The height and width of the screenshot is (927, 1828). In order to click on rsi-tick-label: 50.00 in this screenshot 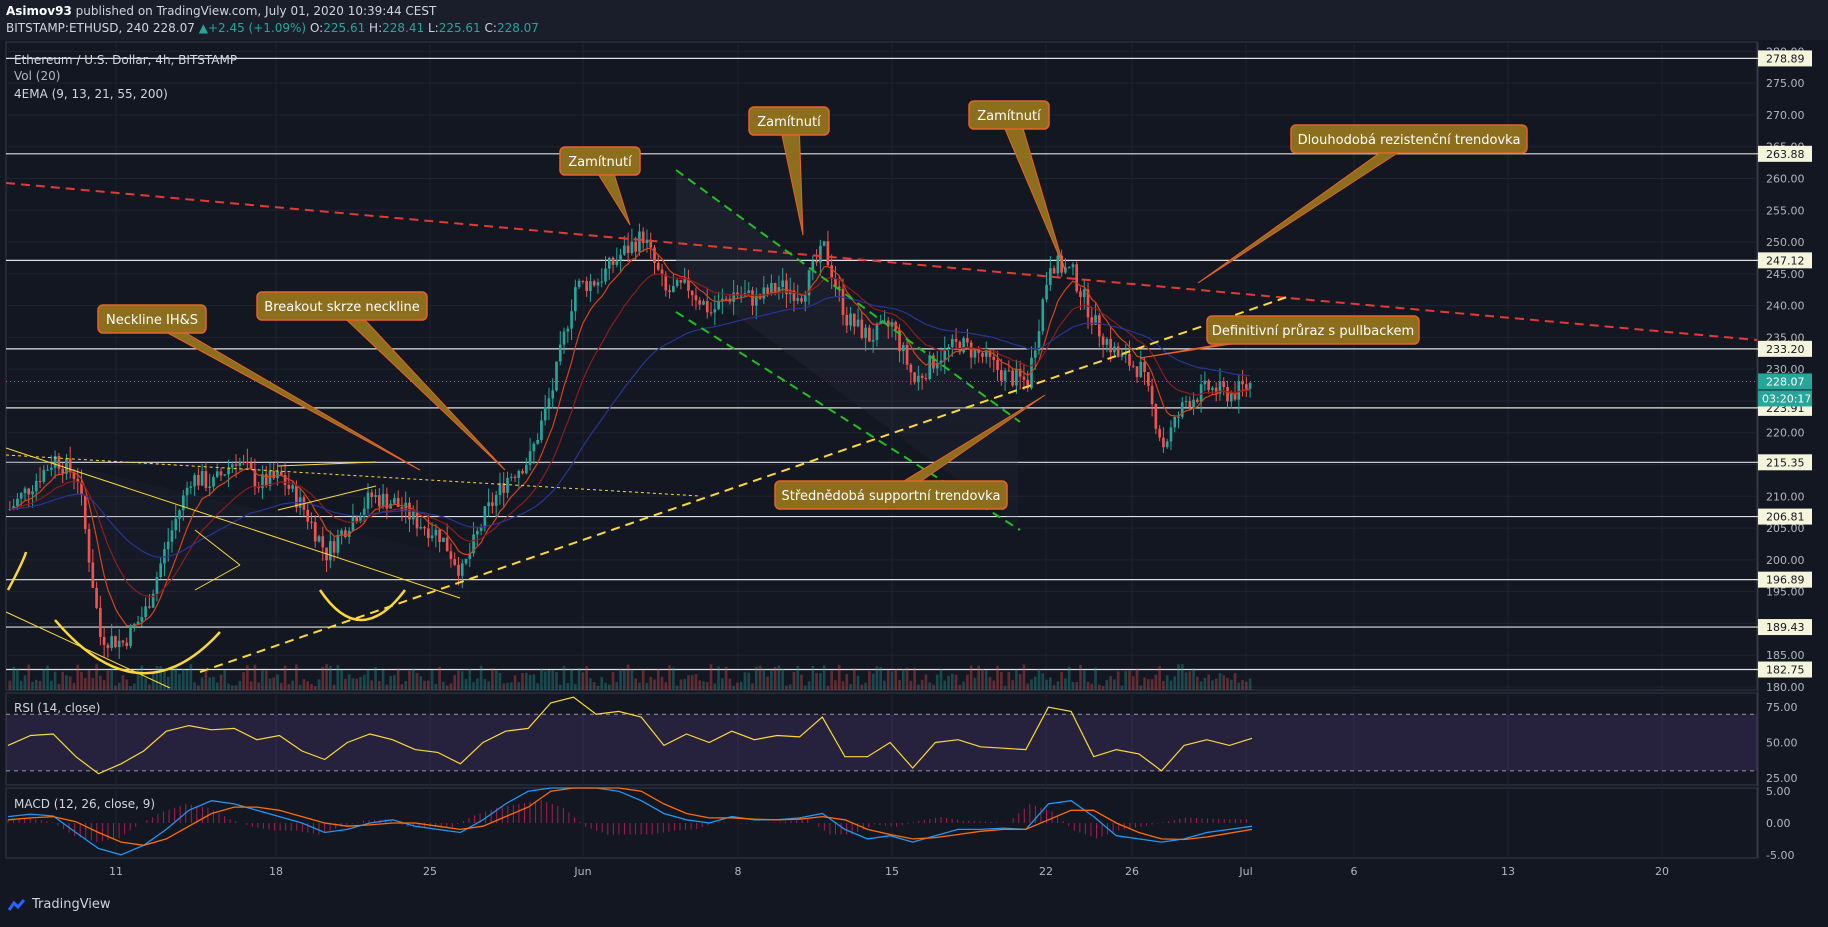, I will do `click(1782, 743)`.